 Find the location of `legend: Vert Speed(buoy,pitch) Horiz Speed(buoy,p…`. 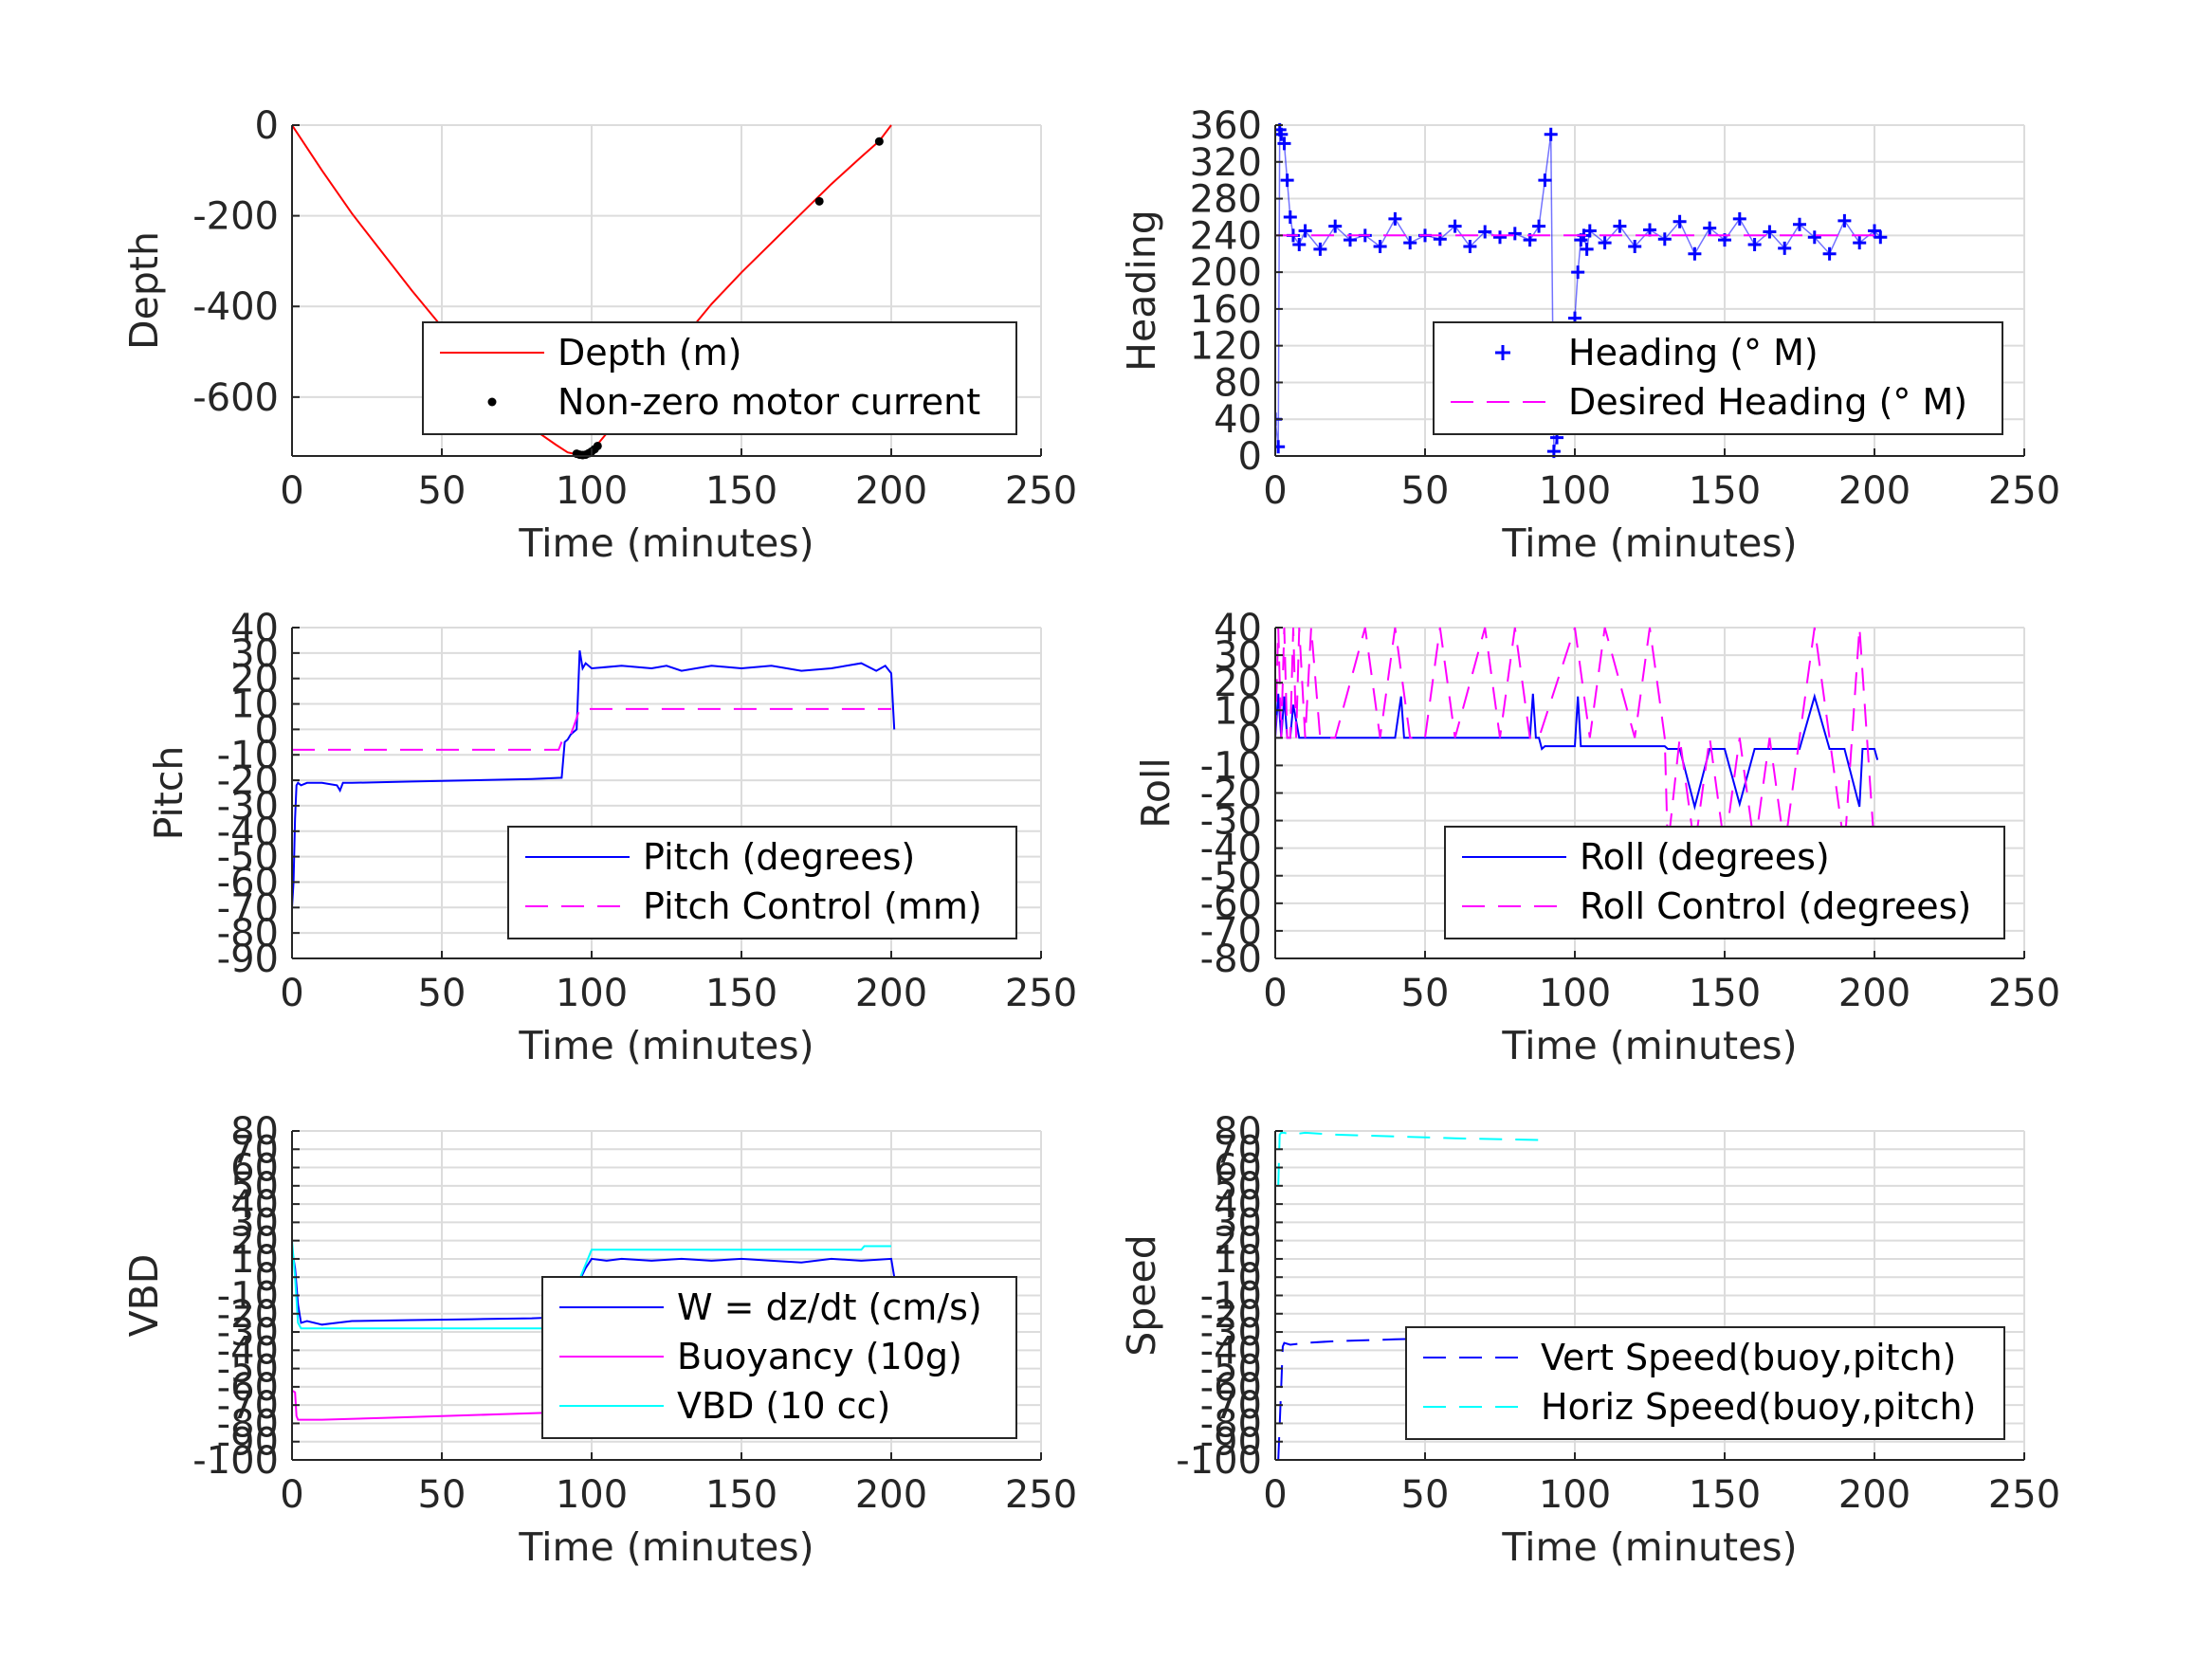

legend: Vert Speed(buoy,pitch) Horiz Speed(buoy,p… is located at coordinates (1705, 1383).